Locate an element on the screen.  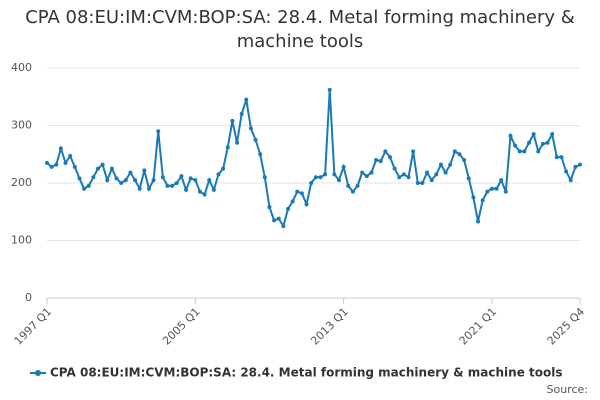
x-tick-label: 2005 Q1 is located at coordinates (181, 326).